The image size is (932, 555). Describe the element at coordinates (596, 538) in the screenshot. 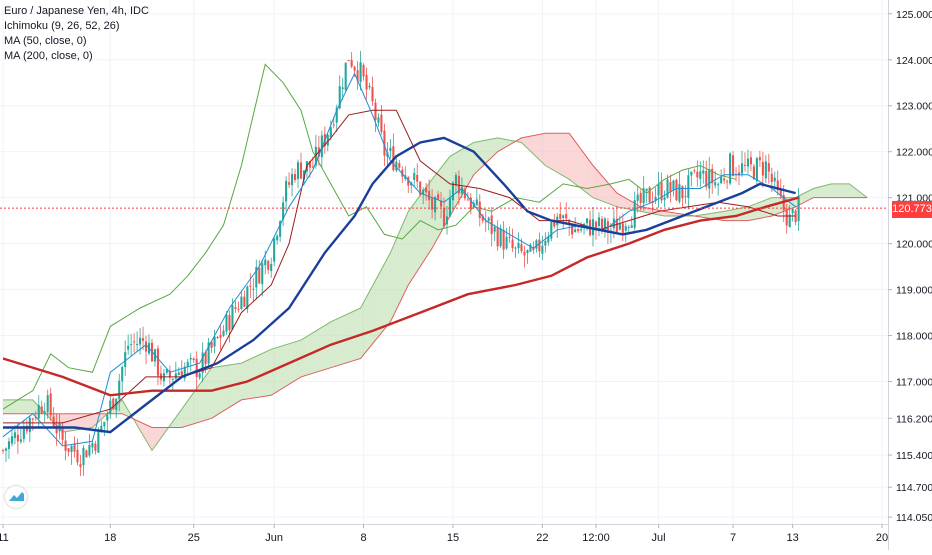

I see `time-tick-label: 12:00` at that location.